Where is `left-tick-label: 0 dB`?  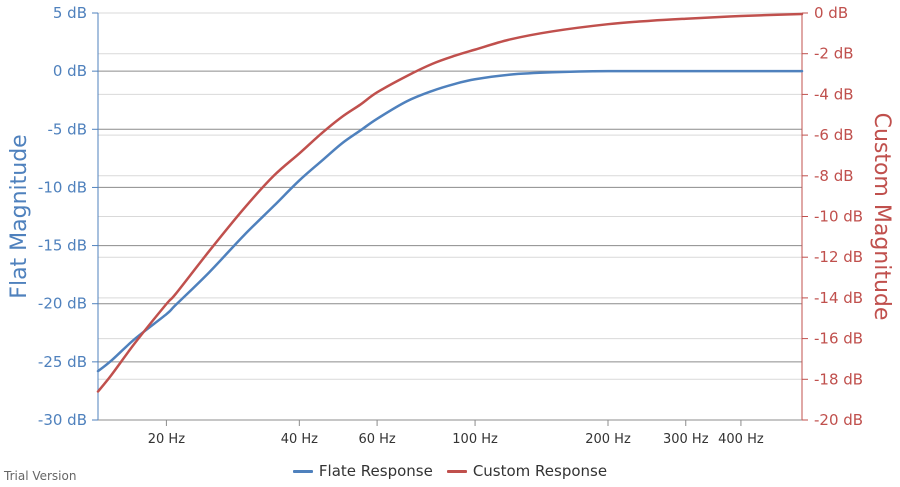 left-tick-label: 0 dB is located at coordinates (70, 71).